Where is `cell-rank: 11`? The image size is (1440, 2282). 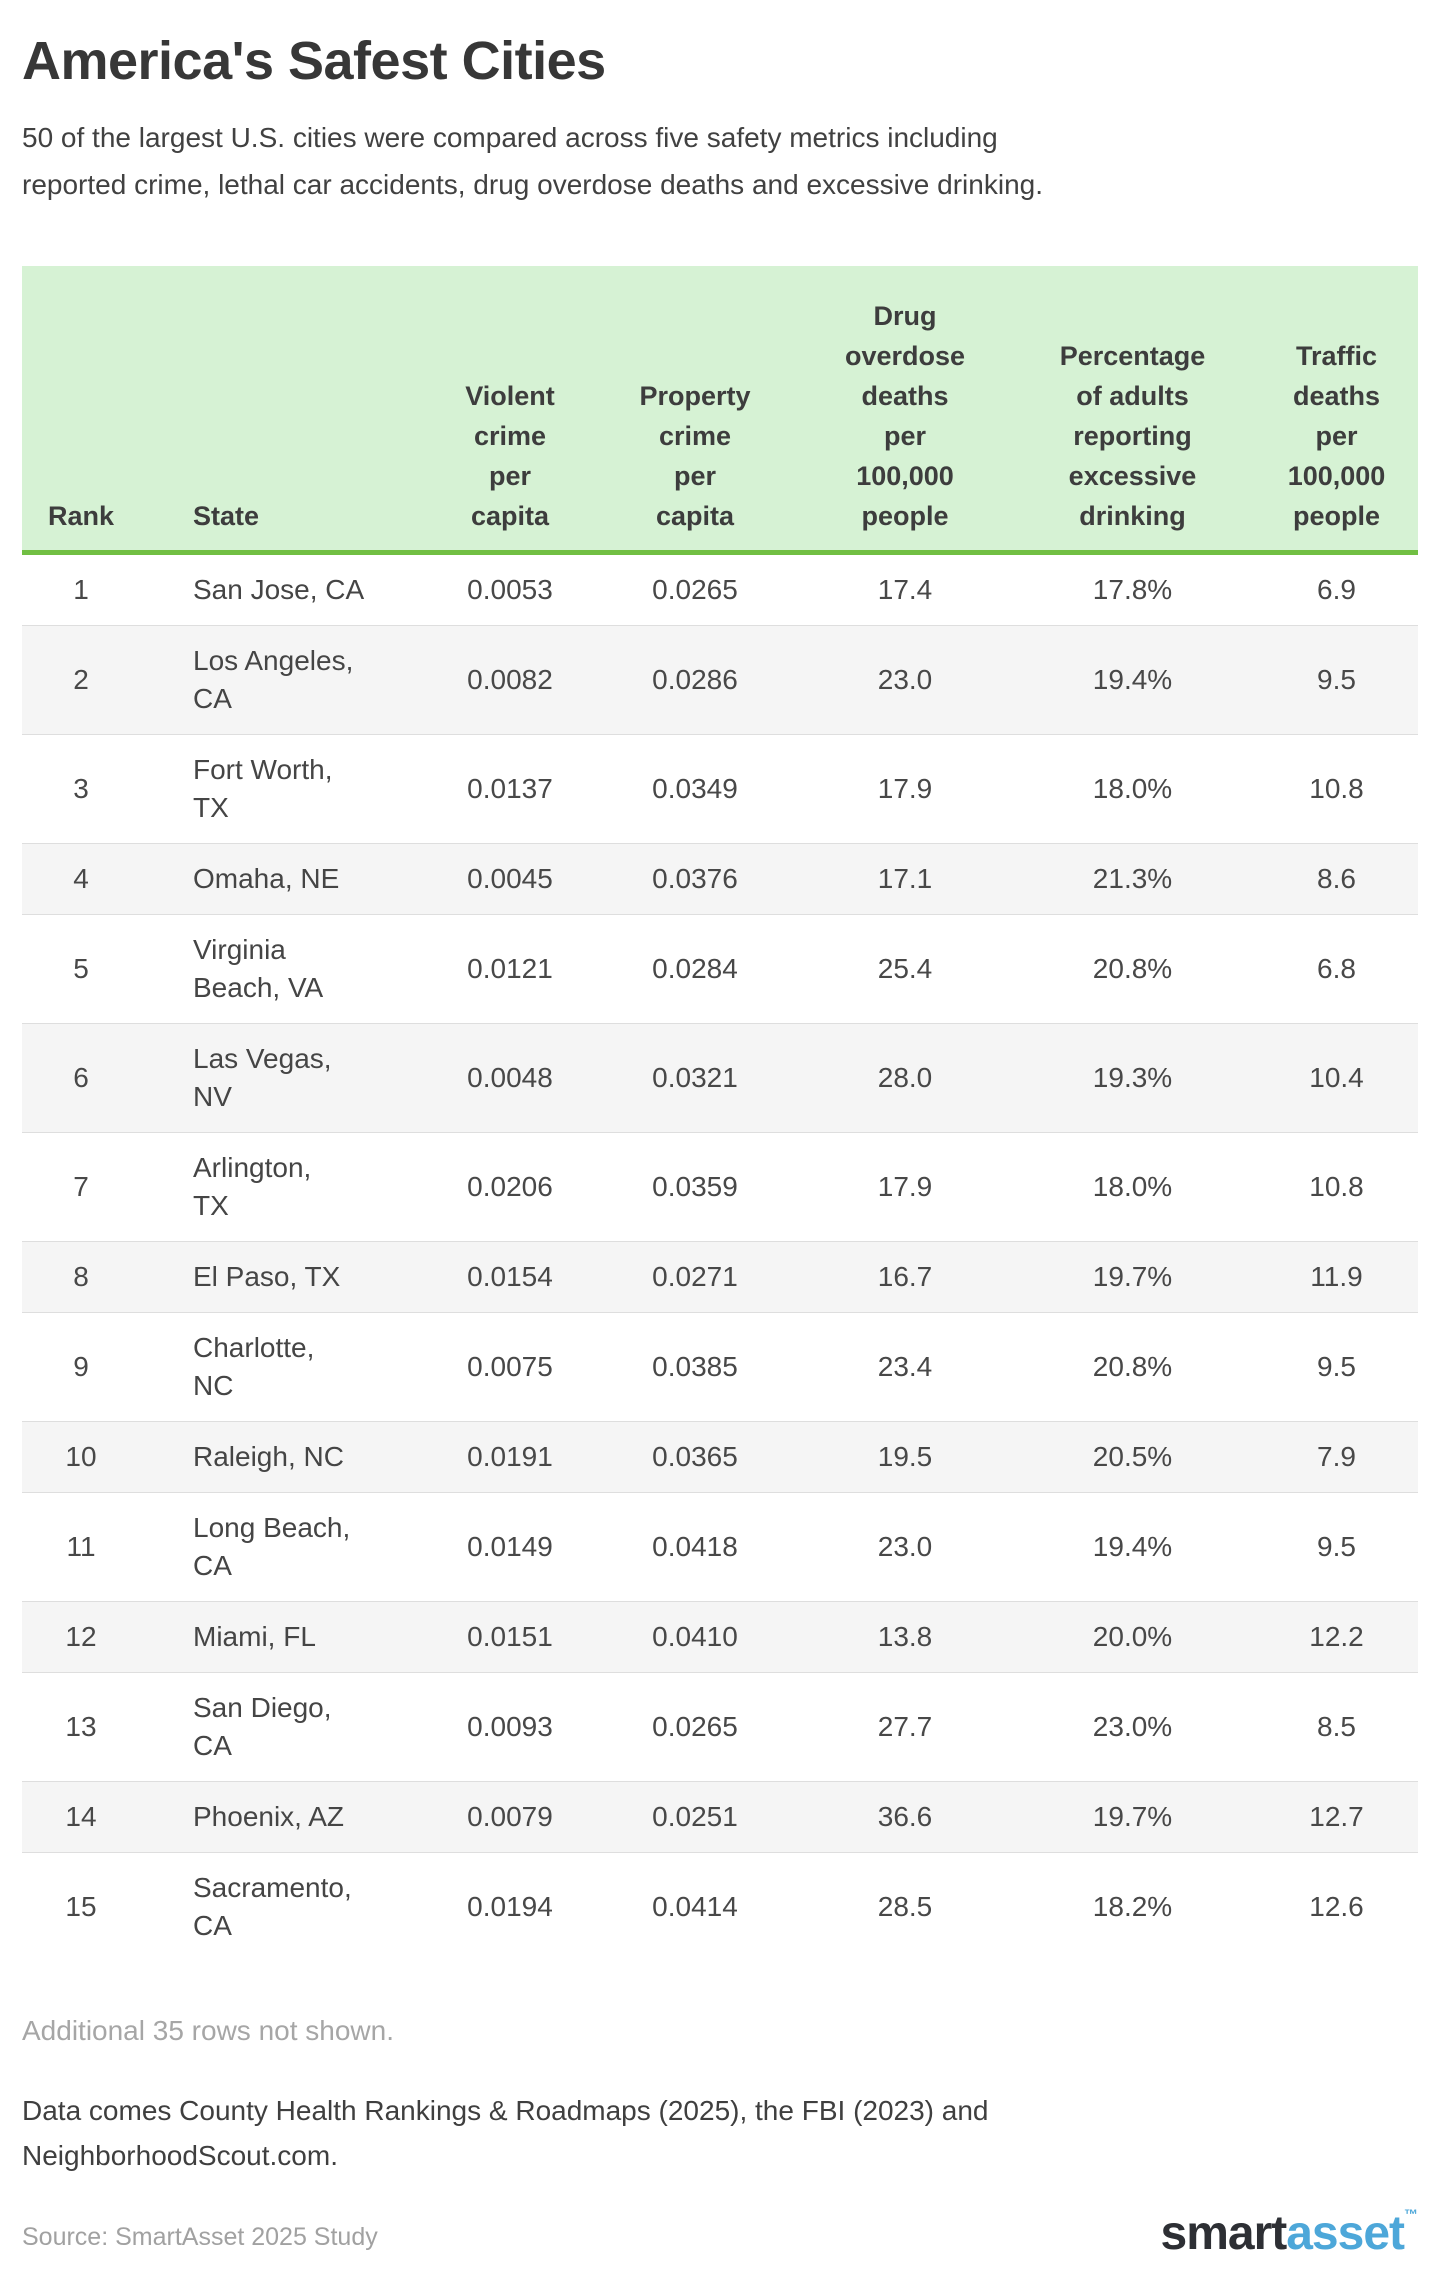 cell-rank: 11 is located at coordinates (81, 1547).